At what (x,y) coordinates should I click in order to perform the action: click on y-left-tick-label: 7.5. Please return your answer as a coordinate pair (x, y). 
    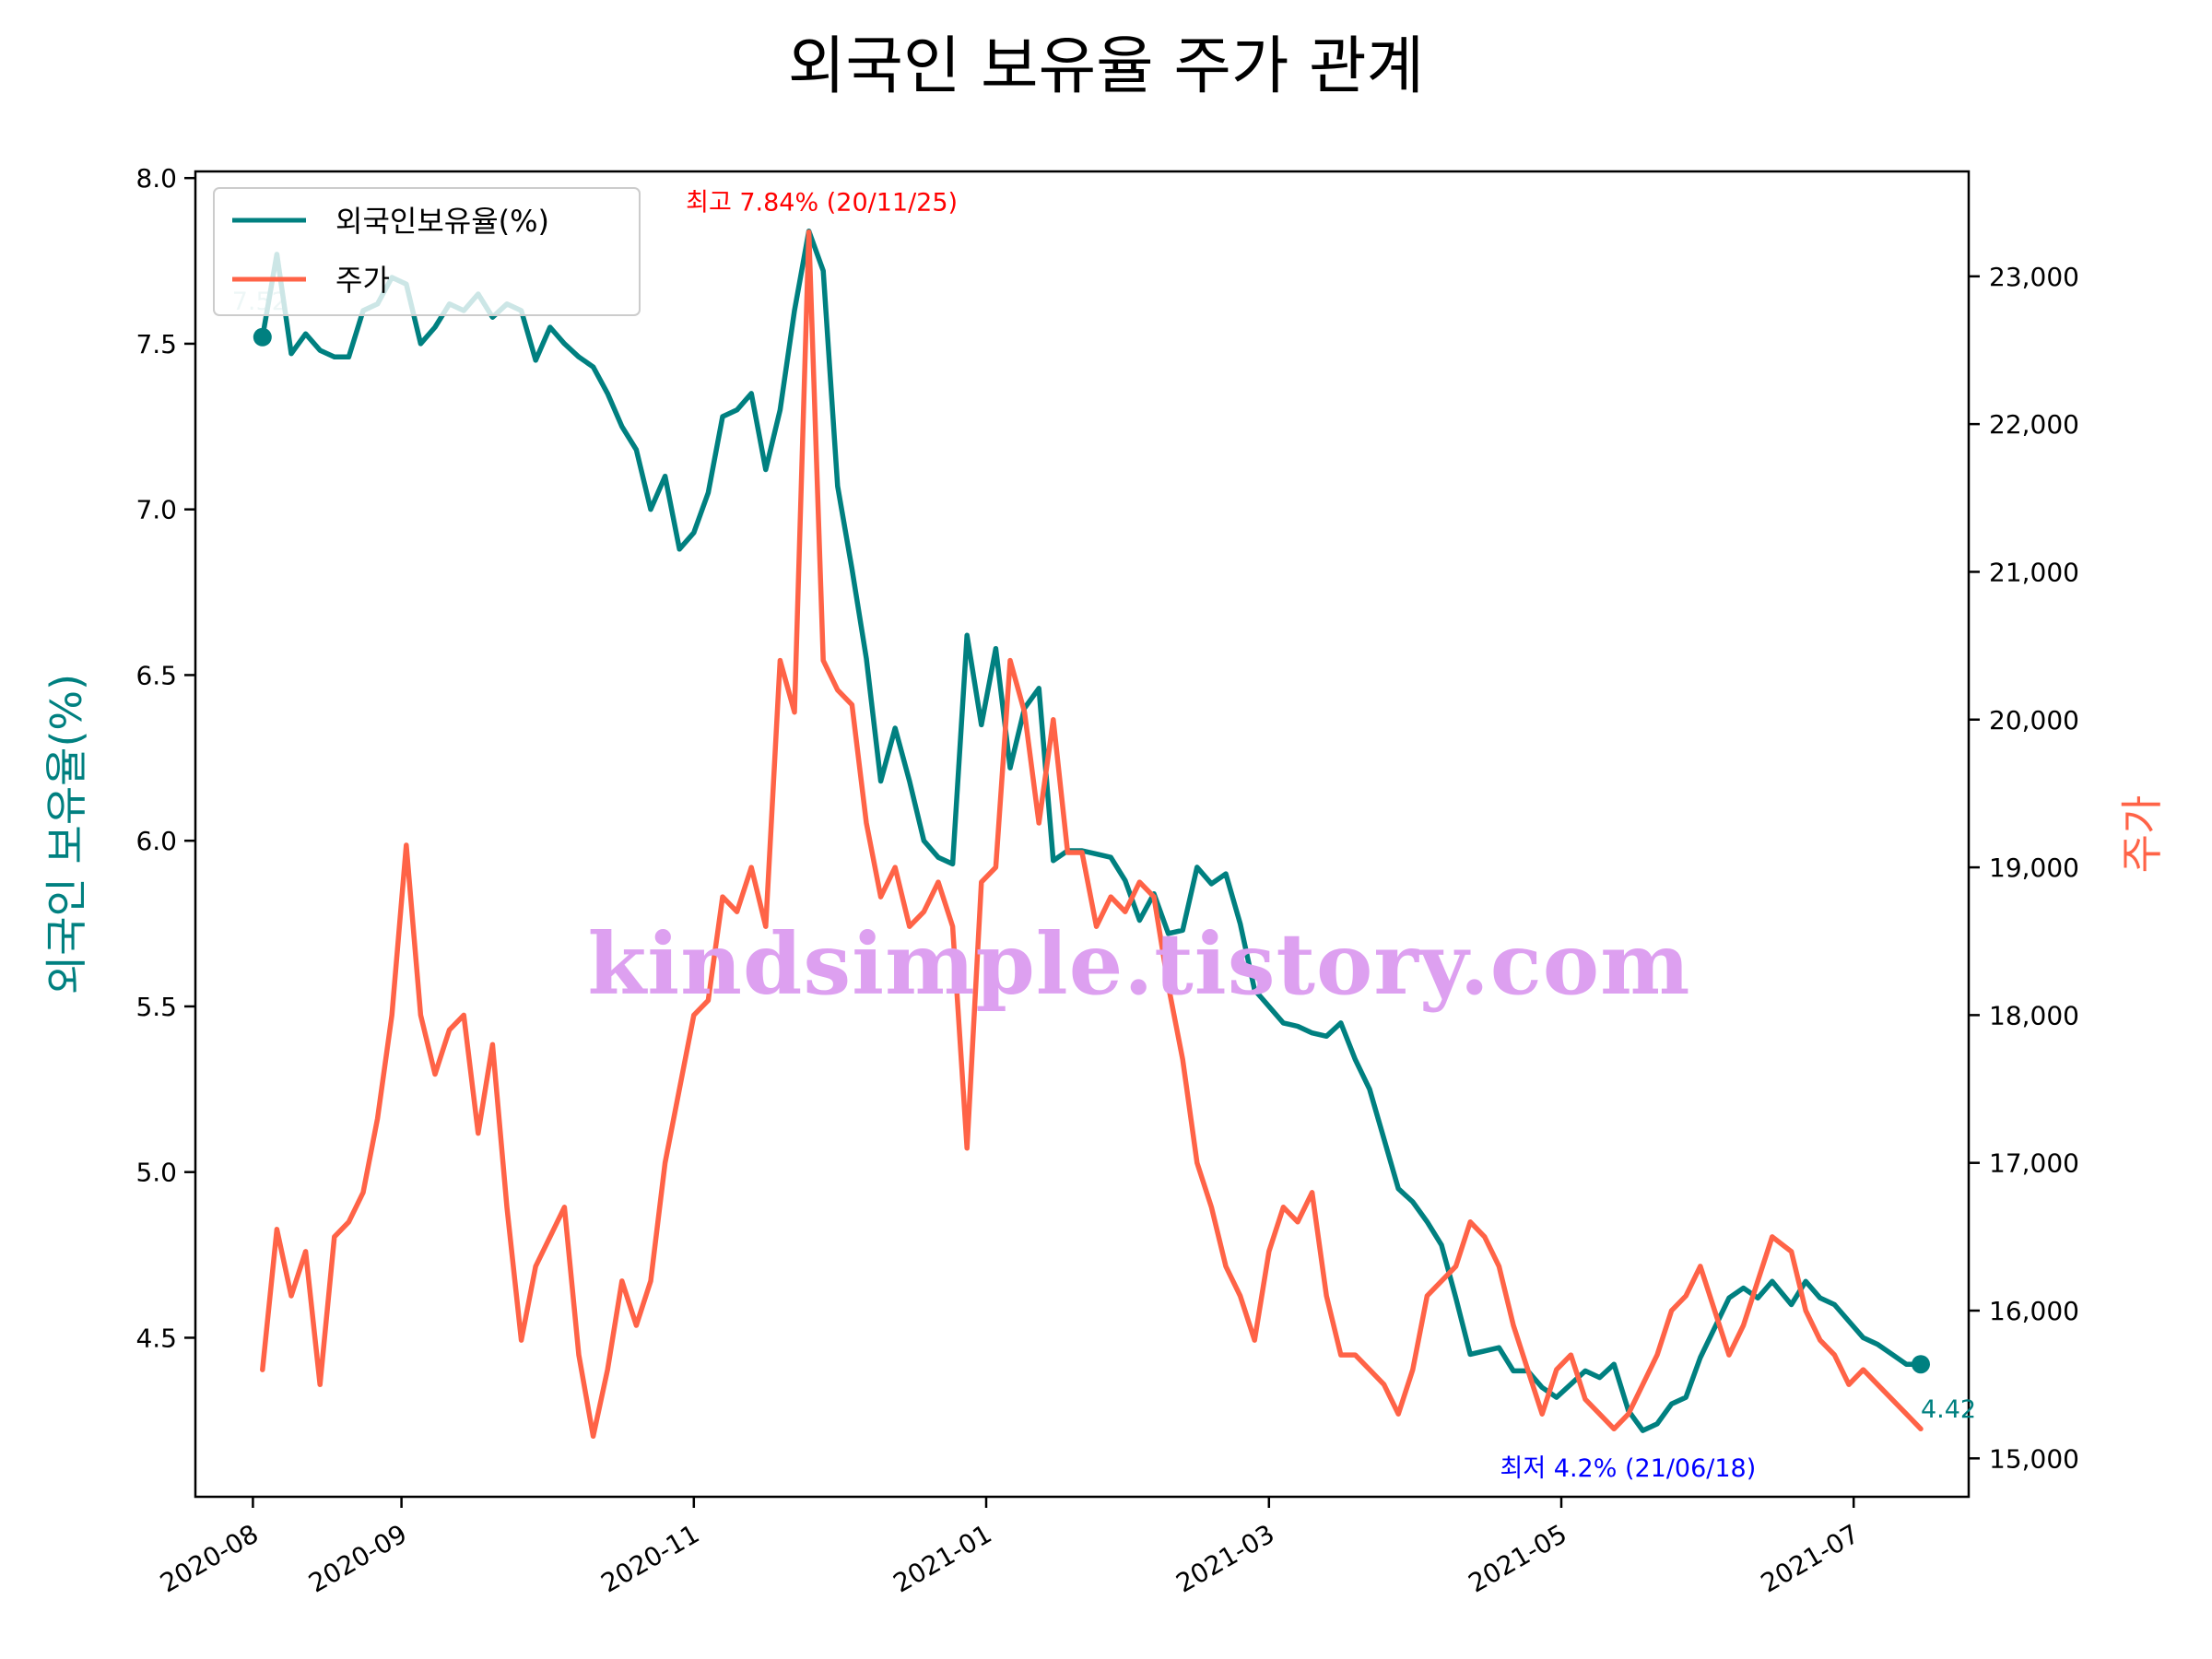
    Looking at the image, I should click on (156, 344).